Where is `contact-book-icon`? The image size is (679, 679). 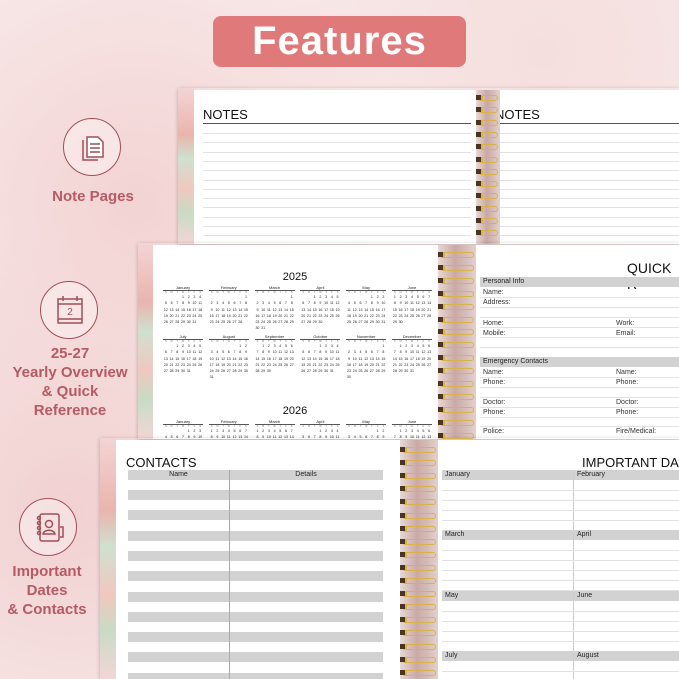 contact-book-icon is located at coordinates (48, 527).